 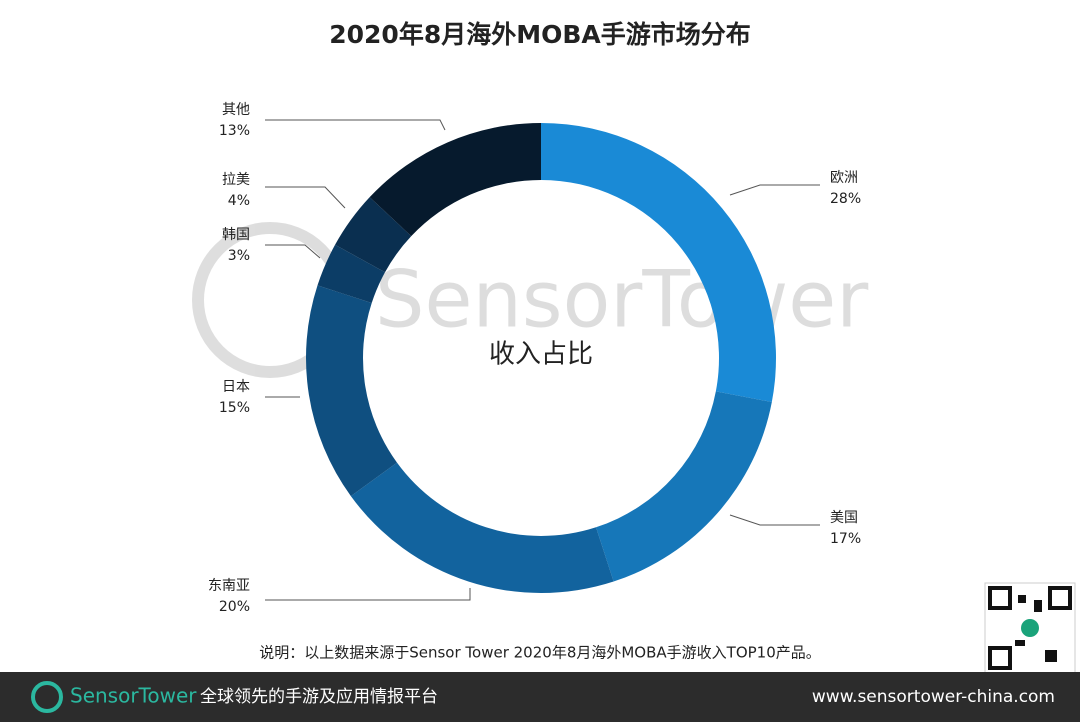 What do you see at coordinates (239, 256) in the screenshot?
I see `slice-value-label: 3%` at bounding box center [239, 256].